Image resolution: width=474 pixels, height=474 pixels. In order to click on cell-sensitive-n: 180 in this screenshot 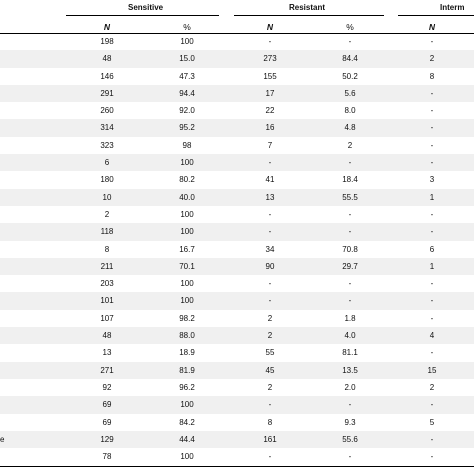, I will do `click(107, 180)`.